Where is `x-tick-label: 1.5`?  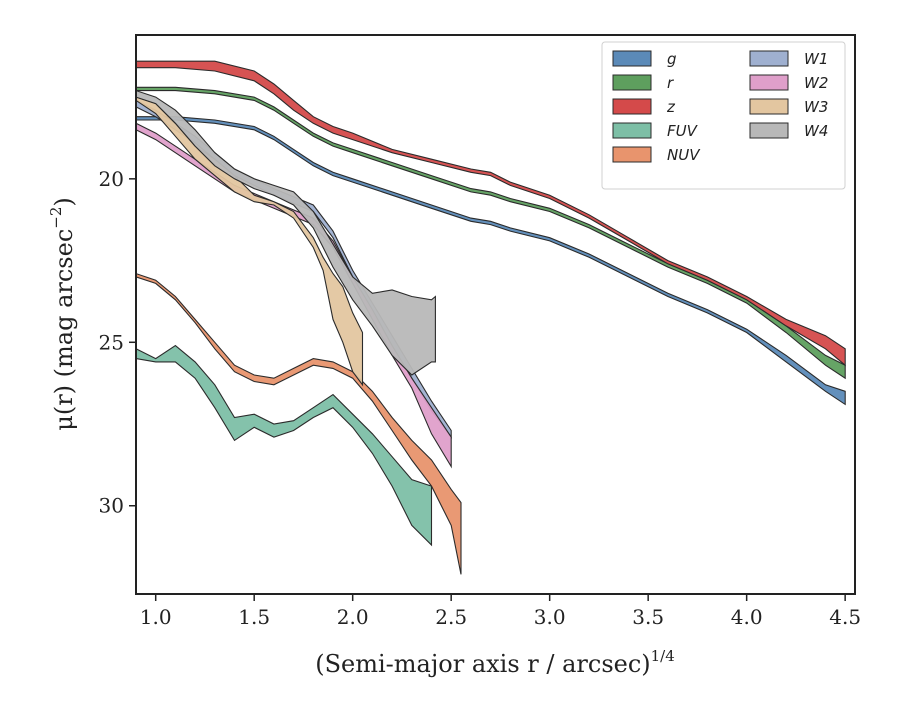 x-tick-label: 1.5 is located at coordinates (254, 617).